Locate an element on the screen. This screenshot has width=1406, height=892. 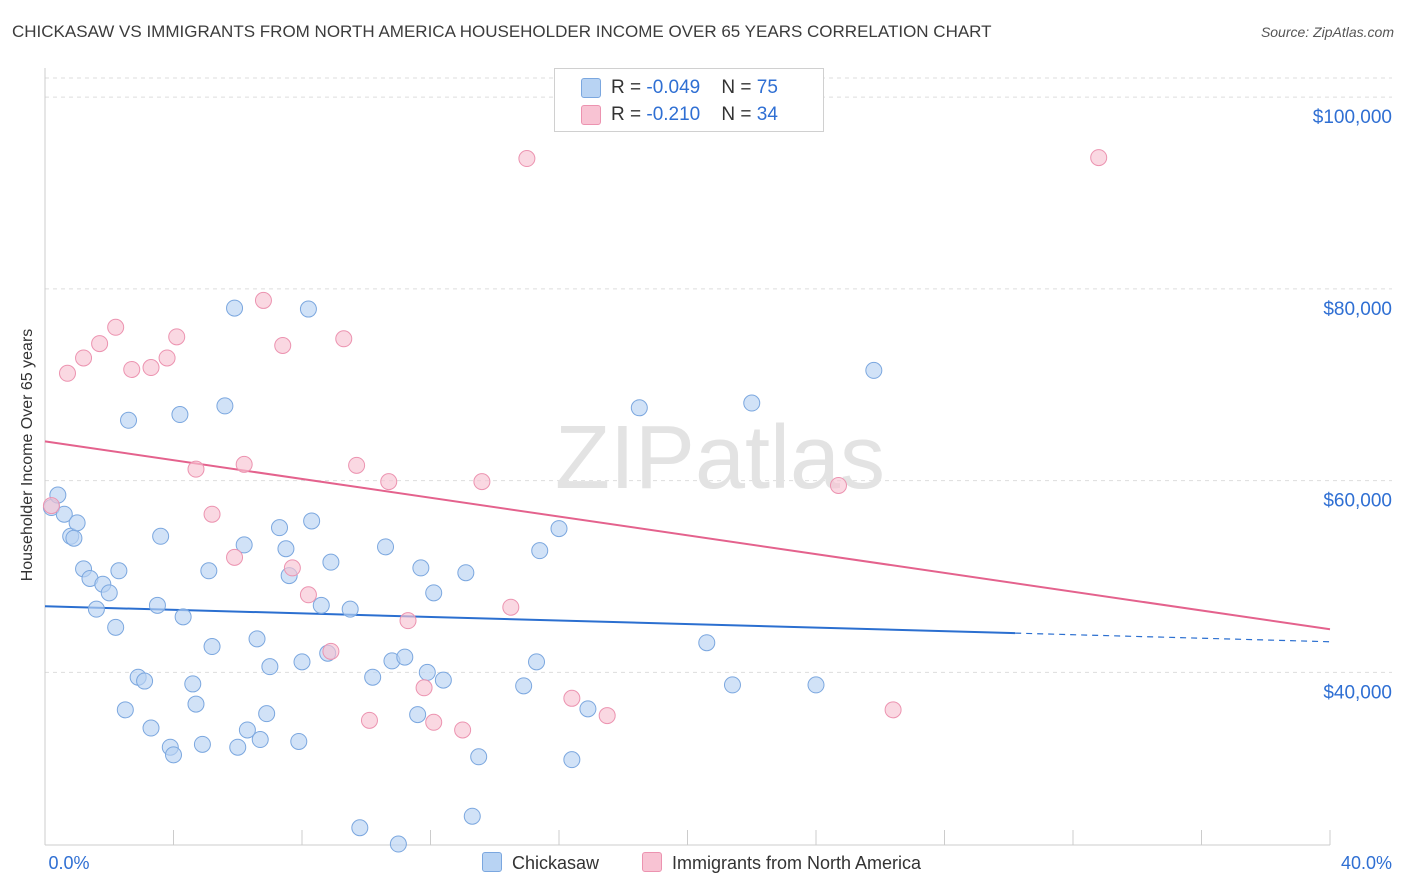
legend-r-value: -0.049 is located at coordinates (673, 87).